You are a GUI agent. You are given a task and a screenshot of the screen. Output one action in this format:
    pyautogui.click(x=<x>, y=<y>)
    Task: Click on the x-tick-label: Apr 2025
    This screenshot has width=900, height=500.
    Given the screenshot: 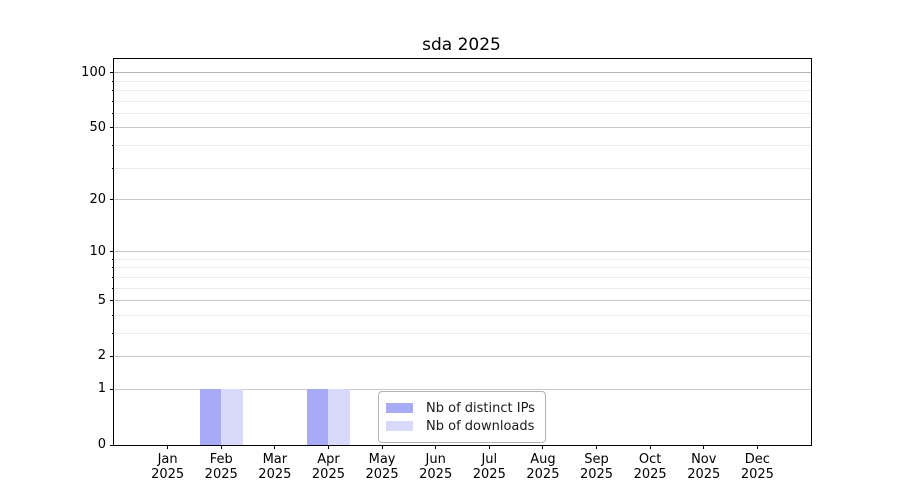 What is the action you would take?
    pyautogui.click(x=328, y=467)
    